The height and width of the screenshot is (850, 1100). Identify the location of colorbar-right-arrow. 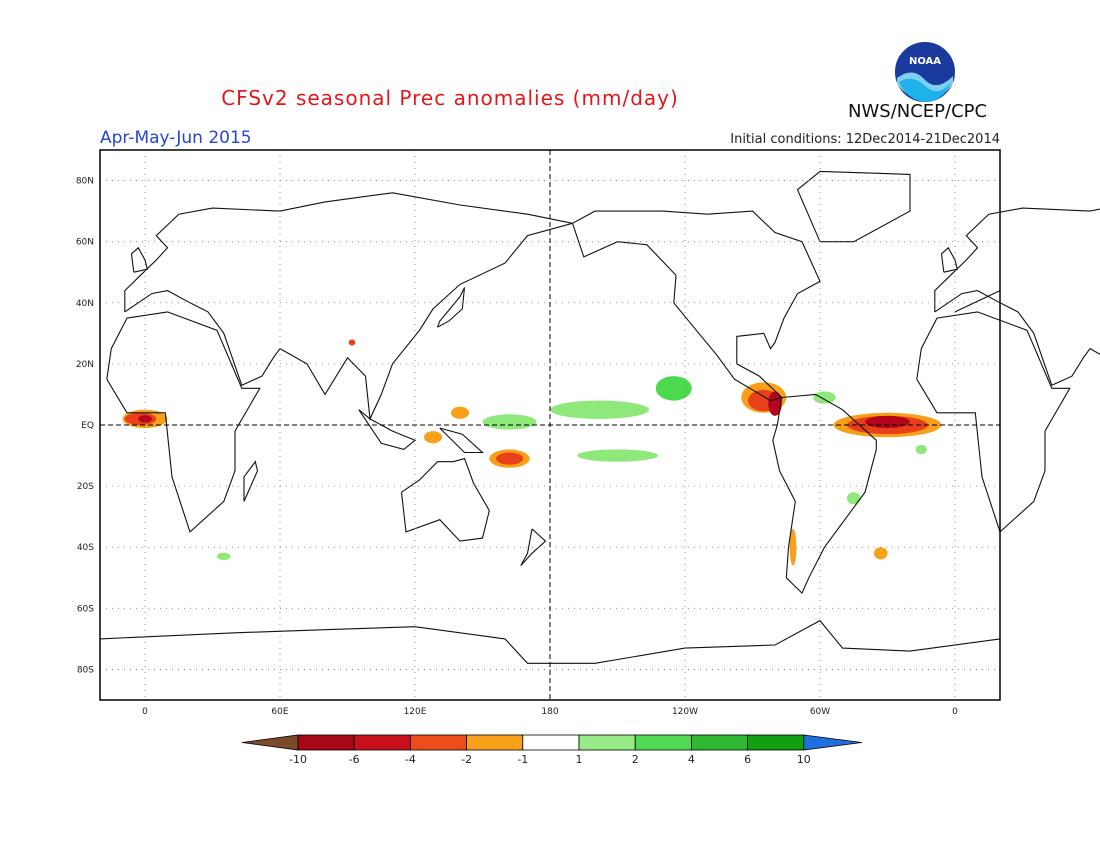
(832, 742).